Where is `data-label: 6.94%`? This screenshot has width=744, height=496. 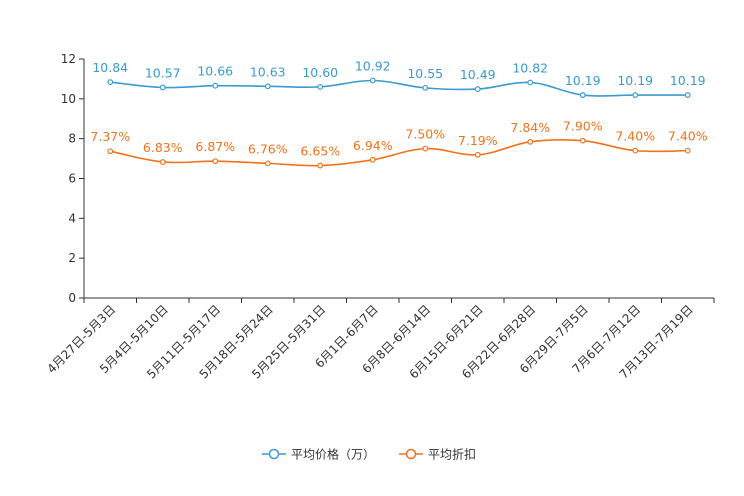 data-label: 6.94% is located at coordinates (373, 145).